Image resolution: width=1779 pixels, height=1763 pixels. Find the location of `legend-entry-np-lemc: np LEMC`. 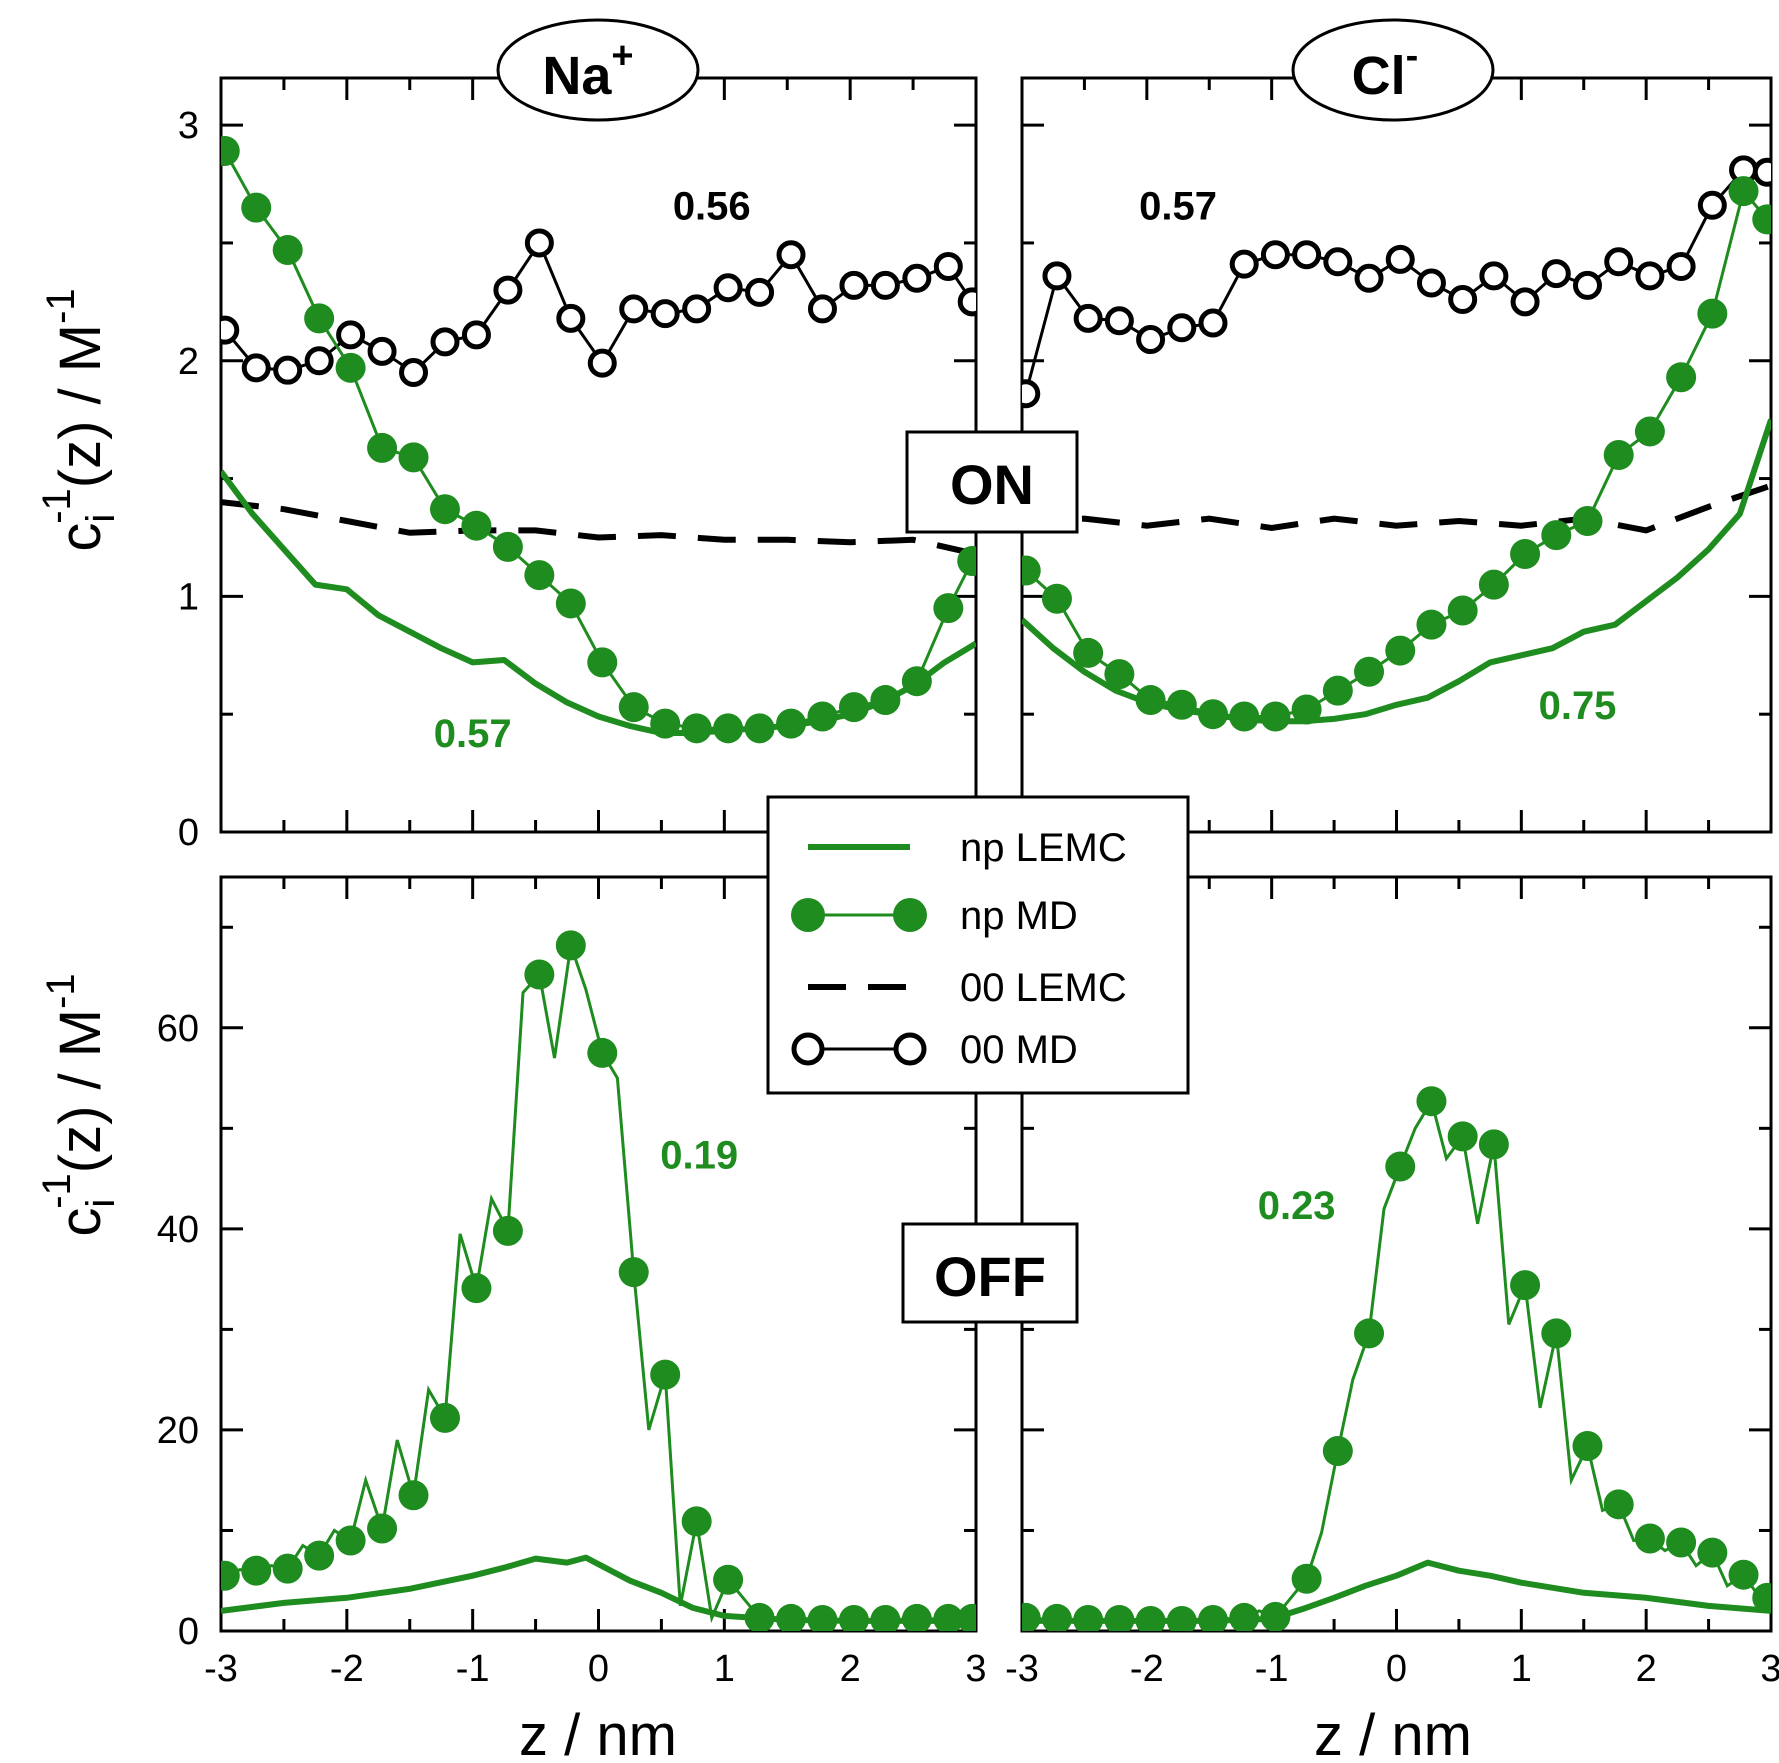

legend-entry-np-lemc: np LEMC is located at coordinates (967, 848).